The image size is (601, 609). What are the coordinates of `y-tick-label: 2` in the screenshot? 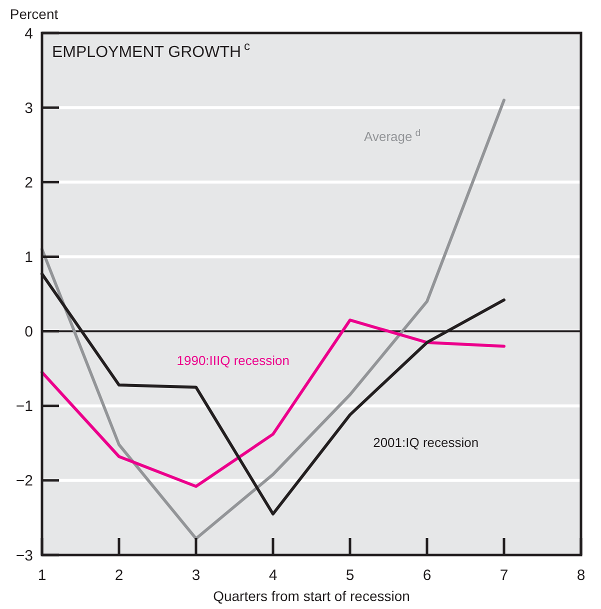 It's located at (28, 183).